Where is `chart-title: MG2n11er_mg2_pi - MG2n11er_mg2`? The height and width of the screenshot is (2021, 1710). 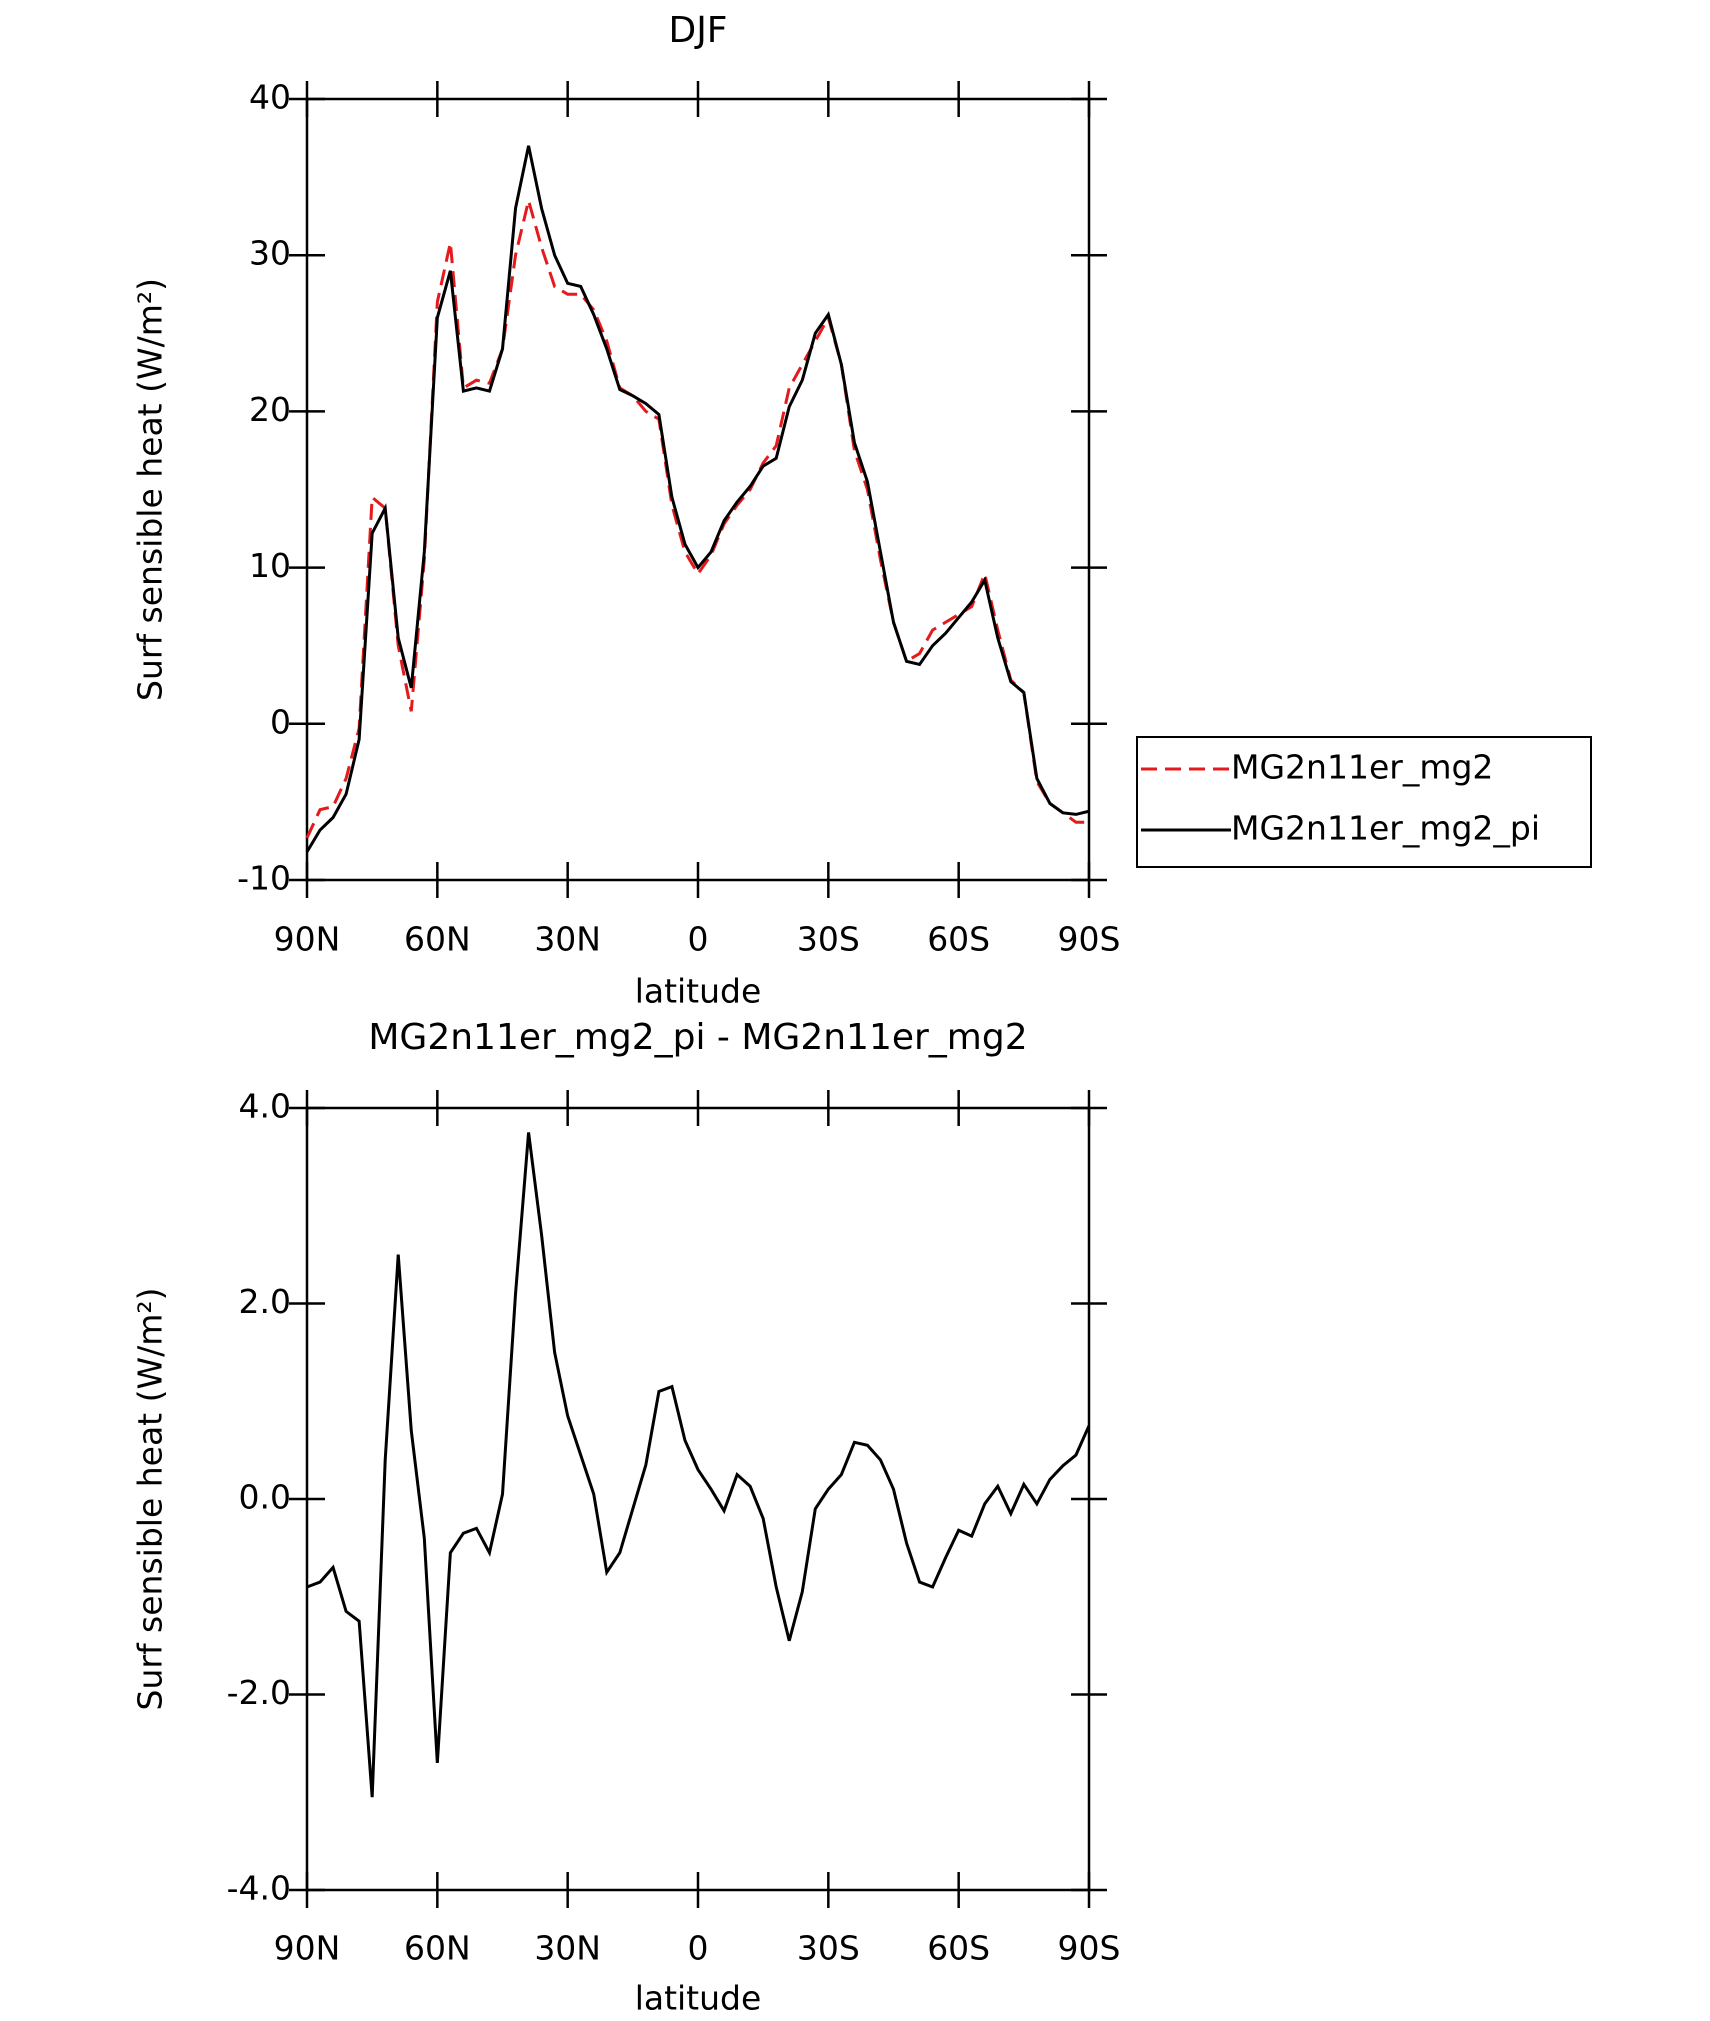 chart-title: MG2n11er_mg2_pi - MG2n11er_mg2 is located at coordinates (697, 1037).